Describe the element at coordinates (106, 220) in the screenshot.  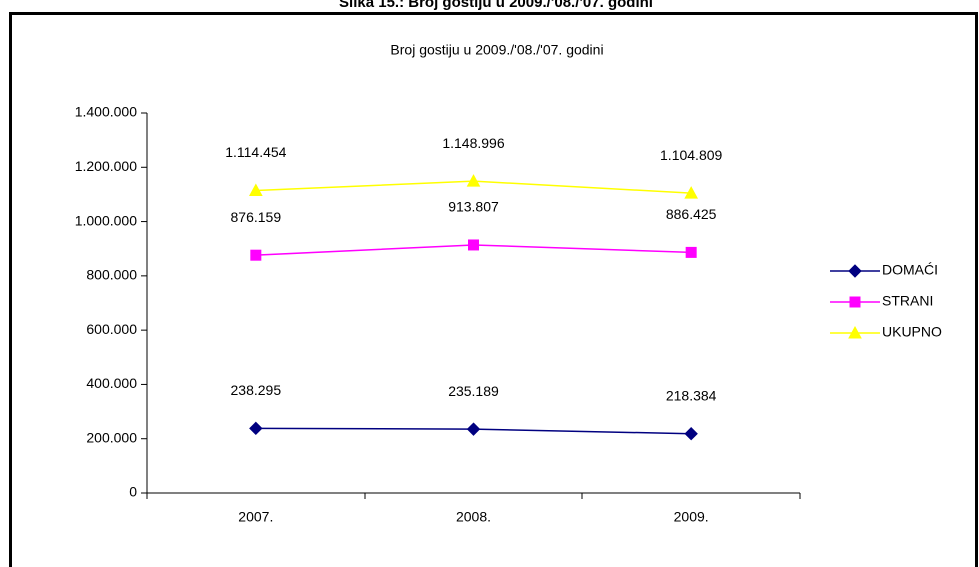
I see `y-tick-label: 1.000.000` at that location.